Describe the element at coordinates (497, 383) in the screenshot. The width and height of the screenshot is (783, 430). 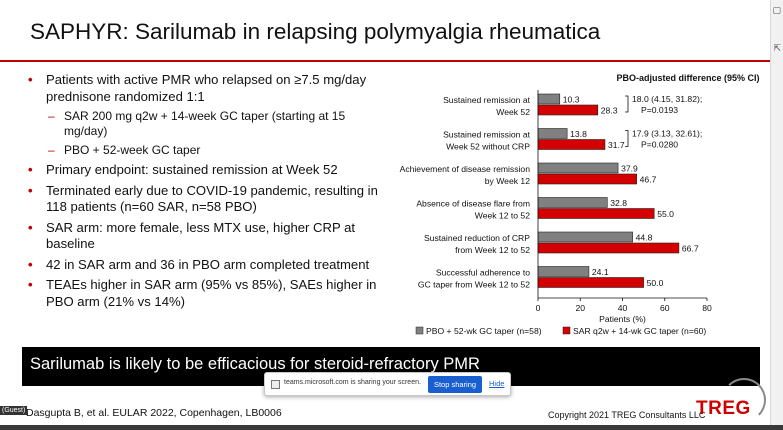
I see `hide-share-bar-link: Hide` at that location.